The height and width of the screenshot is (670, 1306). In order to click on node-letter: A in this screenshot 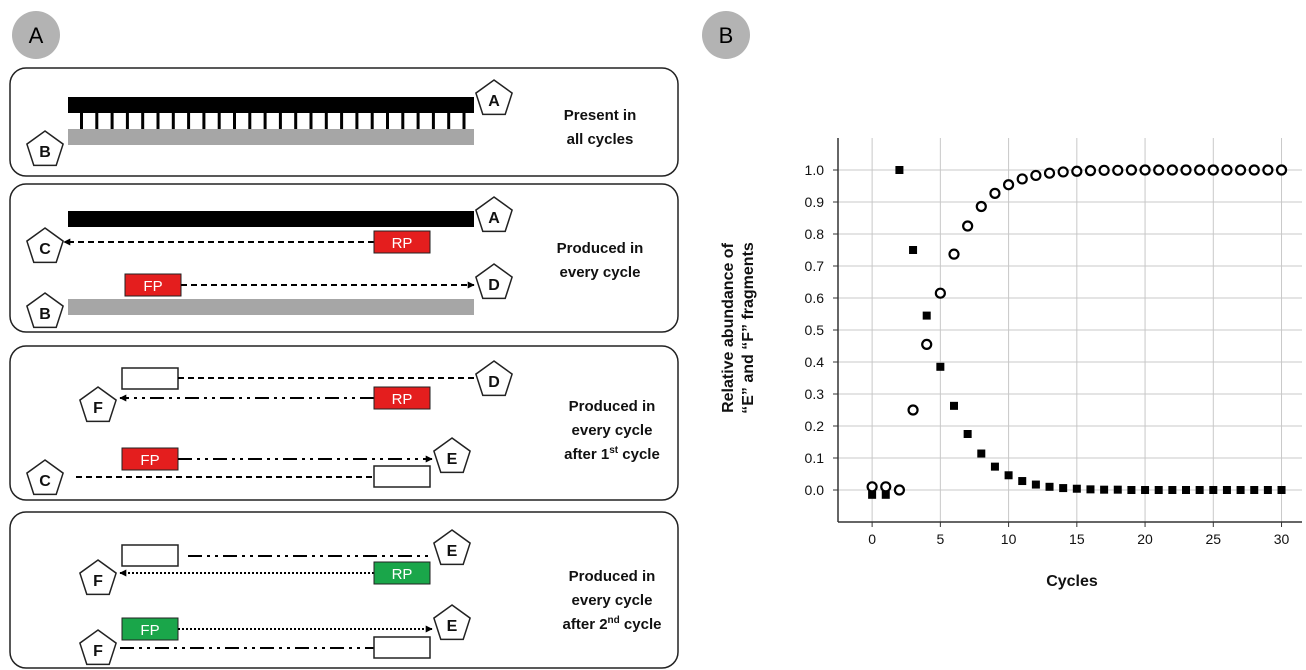, I will do `click(494, 101)`.